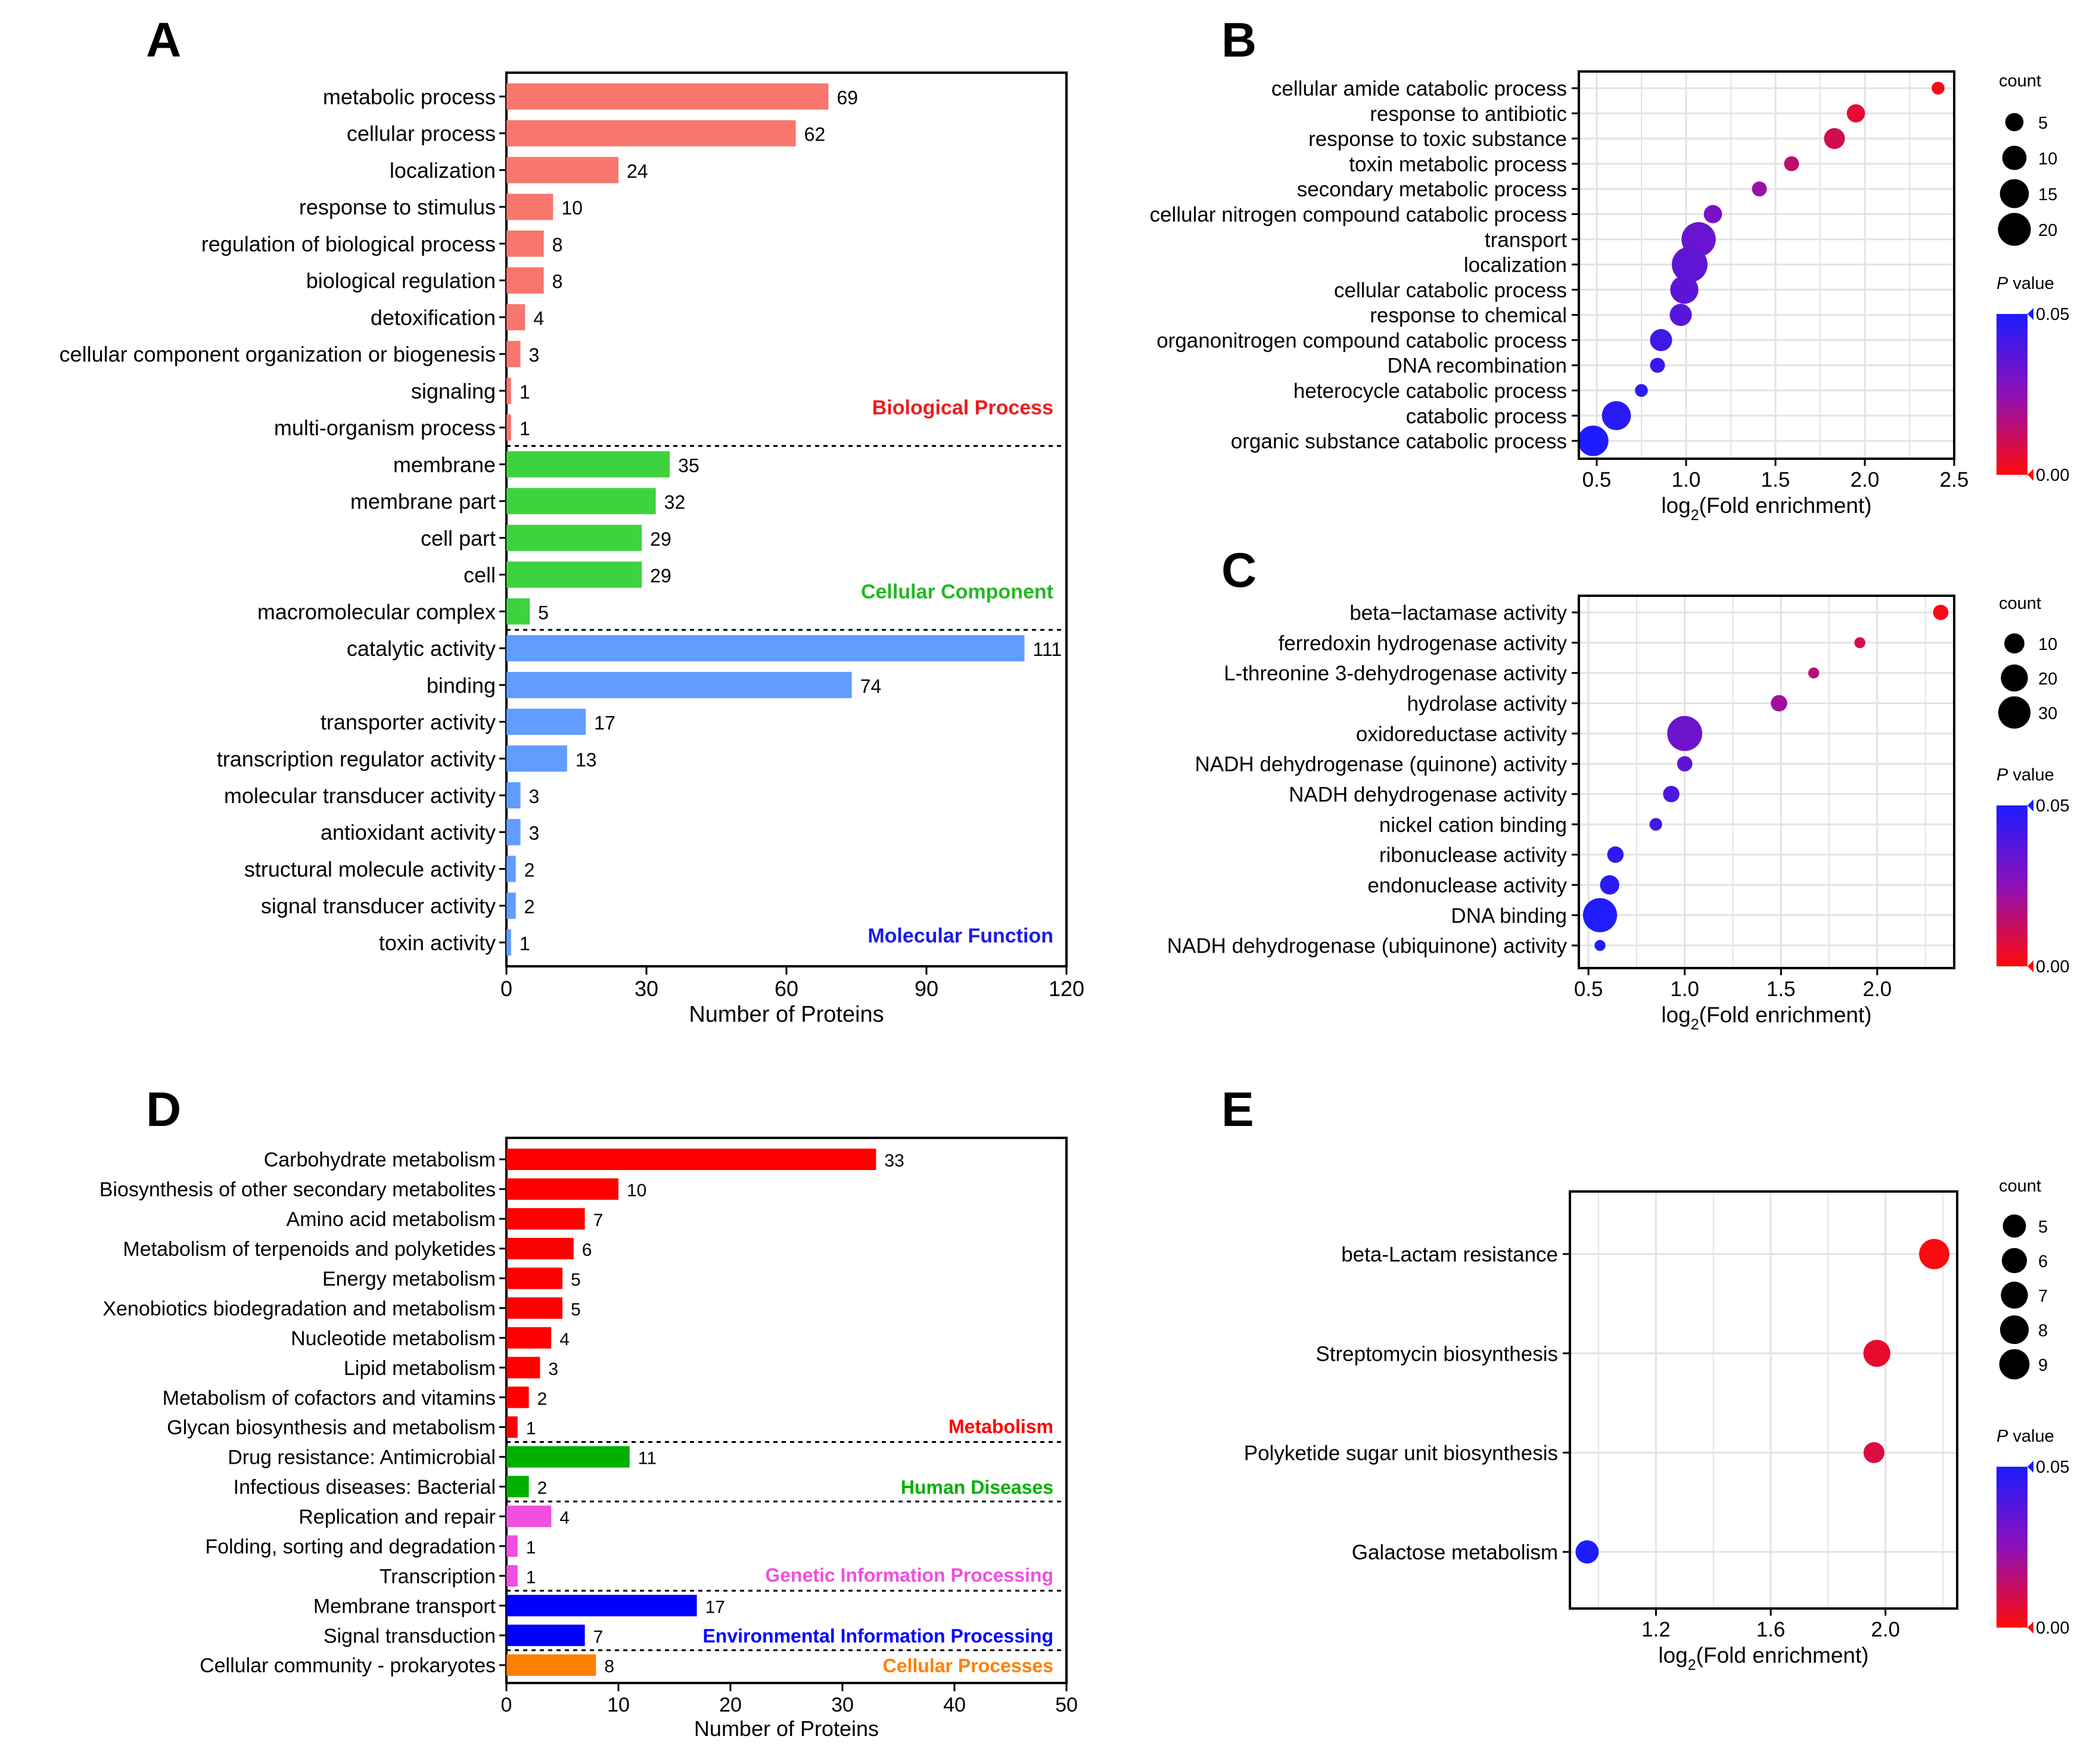 The width and height of the screenshot is (2096, 1764). What do you see at coordinates (1438, 139) in the screenshot?
I see `term-label: response to toxic substance` at bounding box center [1438, 139].